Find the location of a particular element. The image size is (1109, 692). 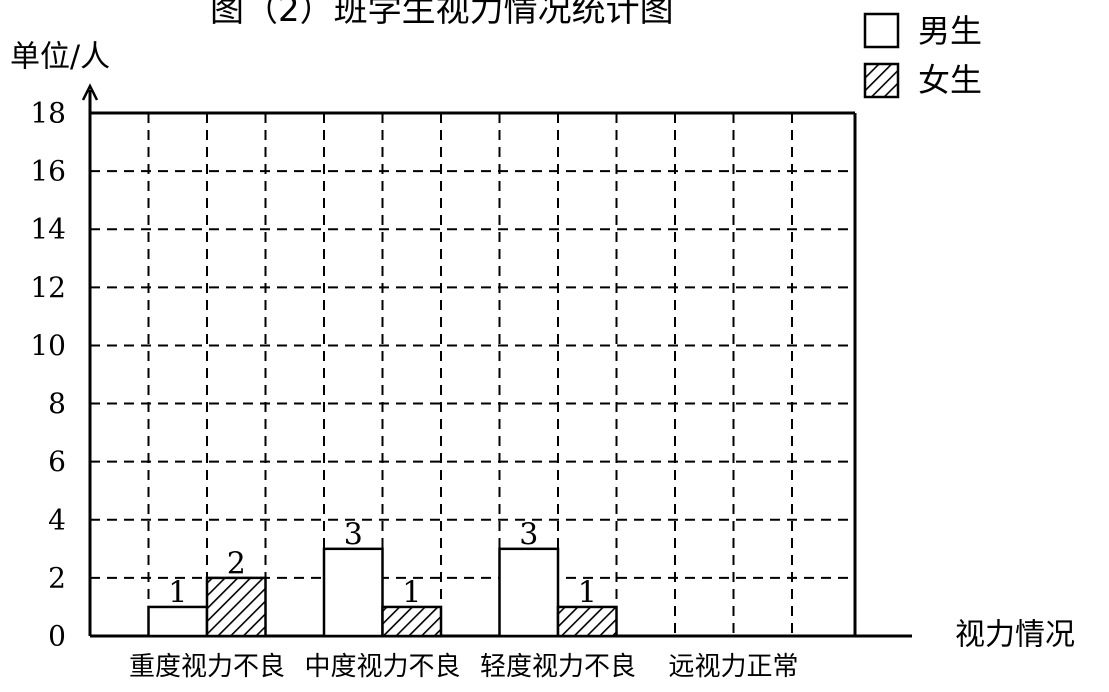

y-tick-label-16: 16 is located at coordinates (48, 171).